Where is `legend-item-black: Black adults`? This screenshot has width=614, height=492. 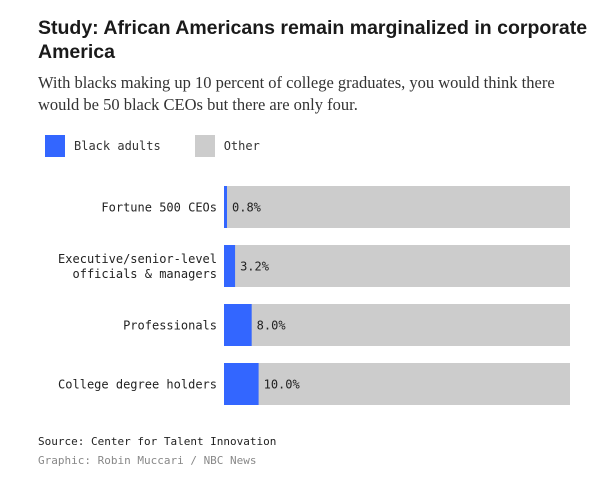 legend-item-black: Black adults is located at coordinates (103, 146).